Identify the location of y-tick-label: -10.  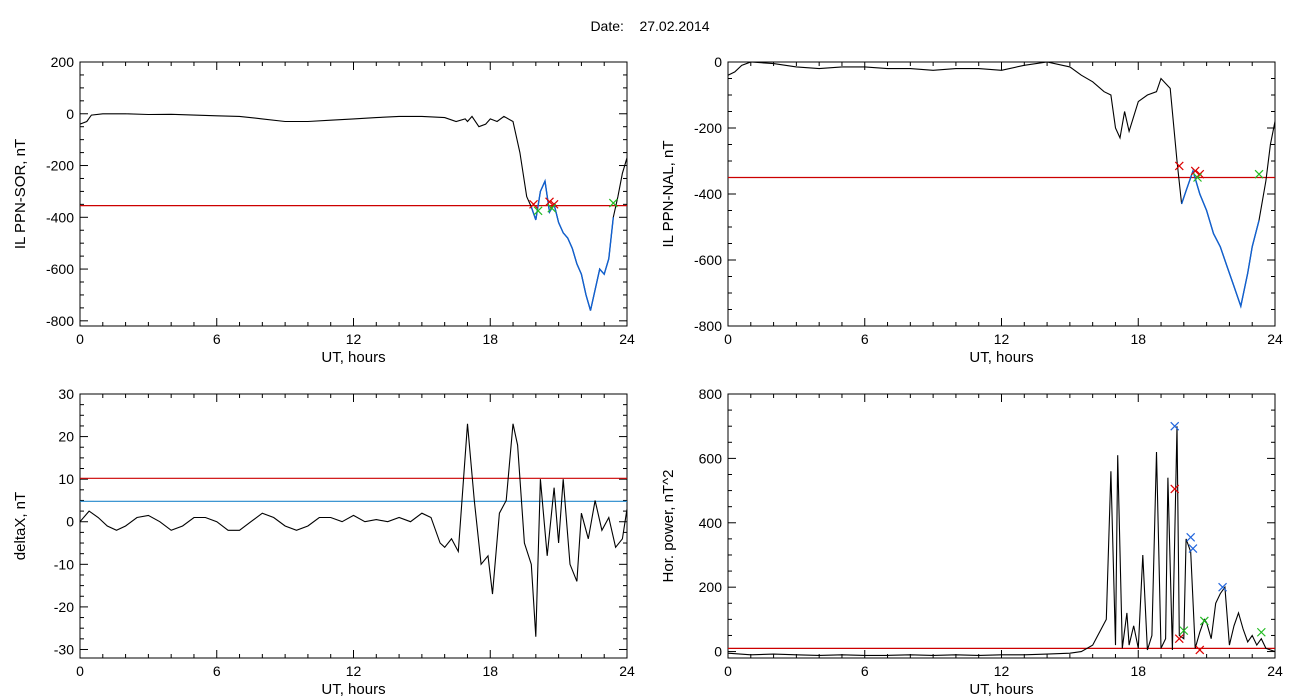
(64, 564).